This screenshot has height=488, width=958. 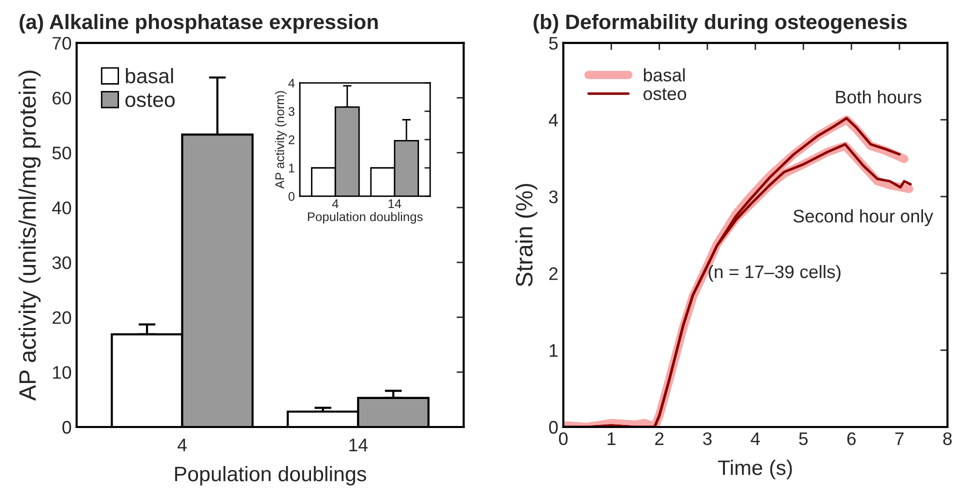 I want to click on y-axis-title: AP activity (units/ml/mg protein), so click(x=29, y=235).